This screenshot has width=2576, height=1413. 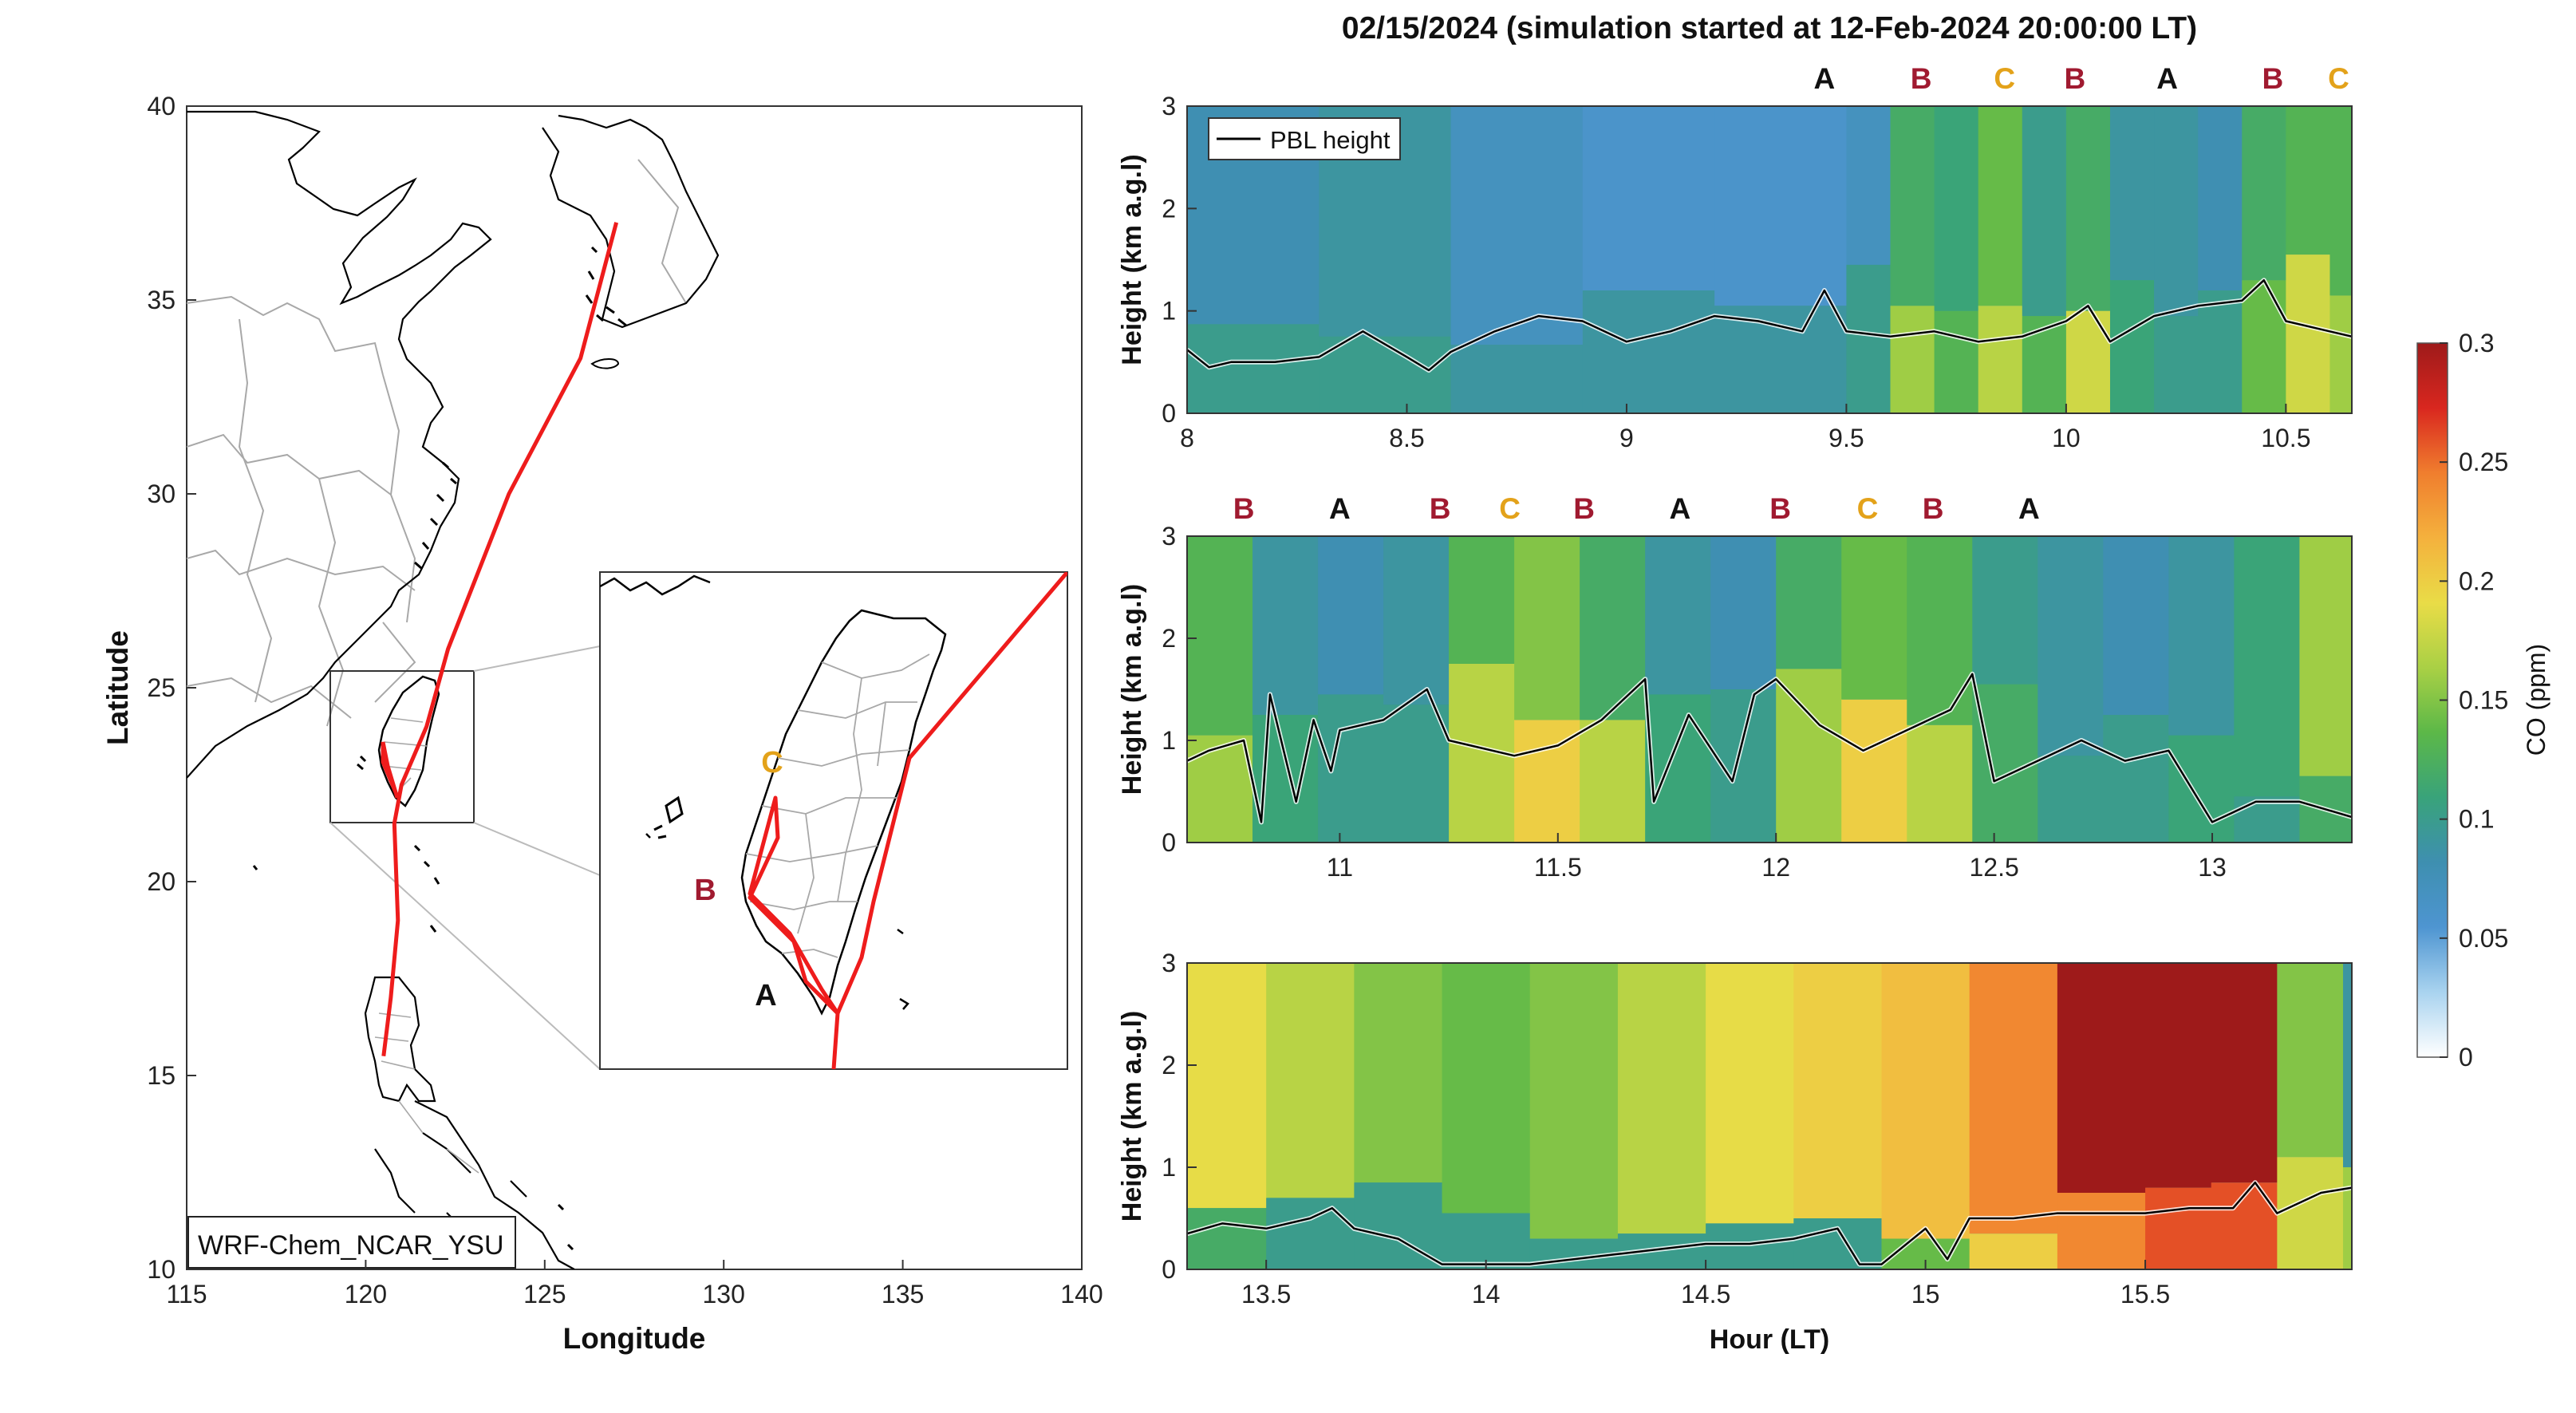 What do you see at coordinates (1266, 1294) in the screenshot?
I see `x-tick-label: 13.5` at bounding box center [1266, 1294].